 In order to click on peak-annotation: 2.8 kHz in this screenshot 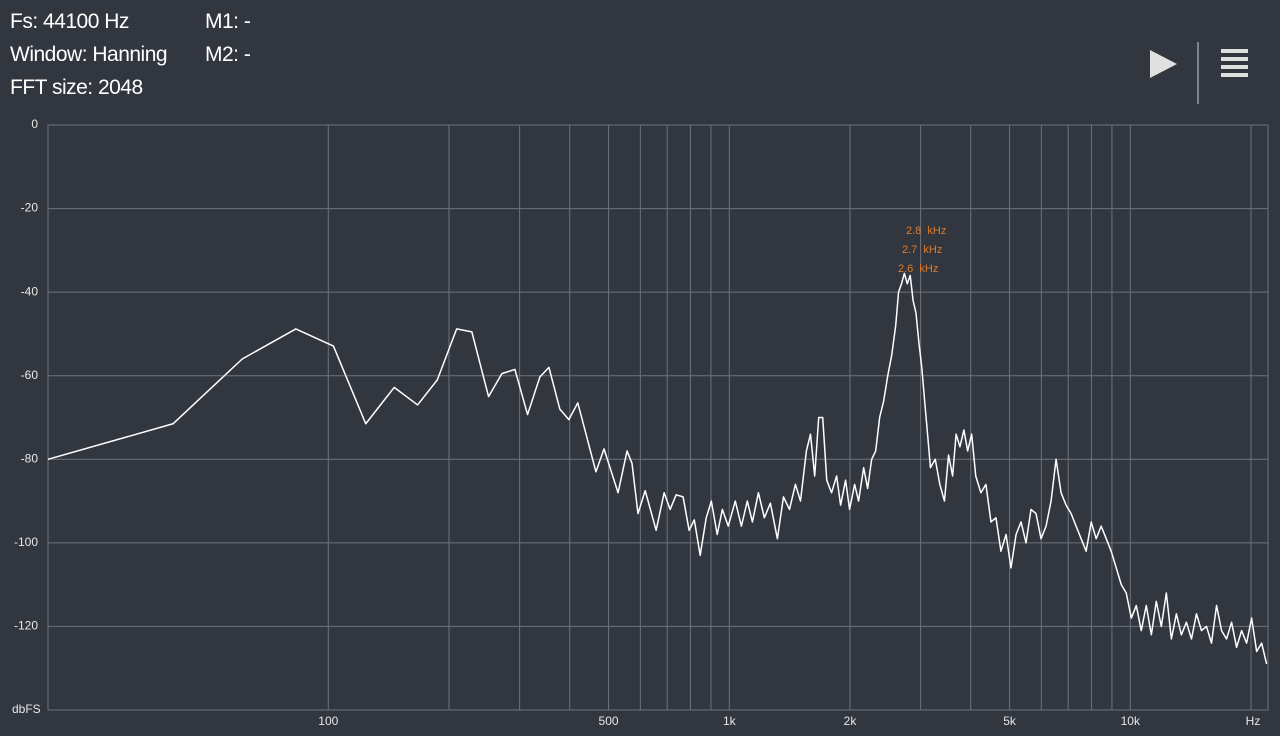, I will do `click(926, 231)`.